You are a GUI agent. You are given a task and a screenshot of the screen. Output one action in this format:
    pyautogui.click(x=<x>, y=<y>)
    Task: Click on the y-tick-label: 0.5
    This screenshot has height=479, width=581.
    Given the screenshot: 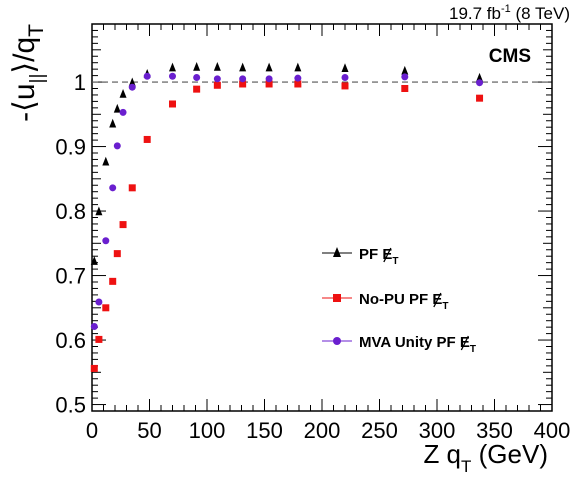 What is the action you would take?
    pyautogui.click(x=70, y=405)
    